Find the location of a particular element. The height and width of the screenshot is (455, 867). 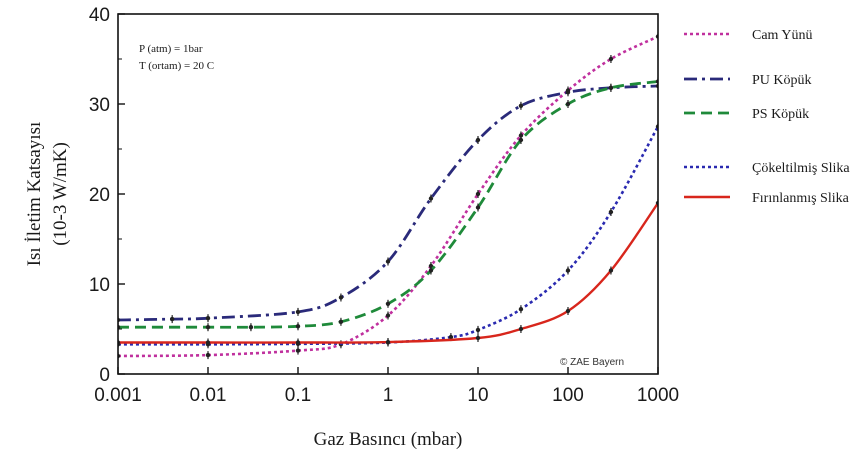

x-tick-label: 0.001 is located at coordinates (118, 395).